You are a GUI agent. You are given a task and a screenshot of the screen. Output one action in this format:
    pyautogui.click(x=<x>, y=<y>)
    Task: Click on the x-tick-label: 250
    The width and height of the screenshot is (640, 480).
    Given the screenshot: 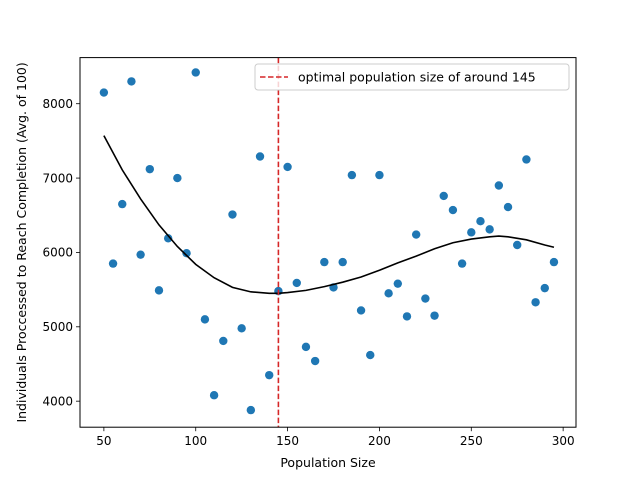 What is the action you would take?
    pyautogui.click(x=471, y=441)
    